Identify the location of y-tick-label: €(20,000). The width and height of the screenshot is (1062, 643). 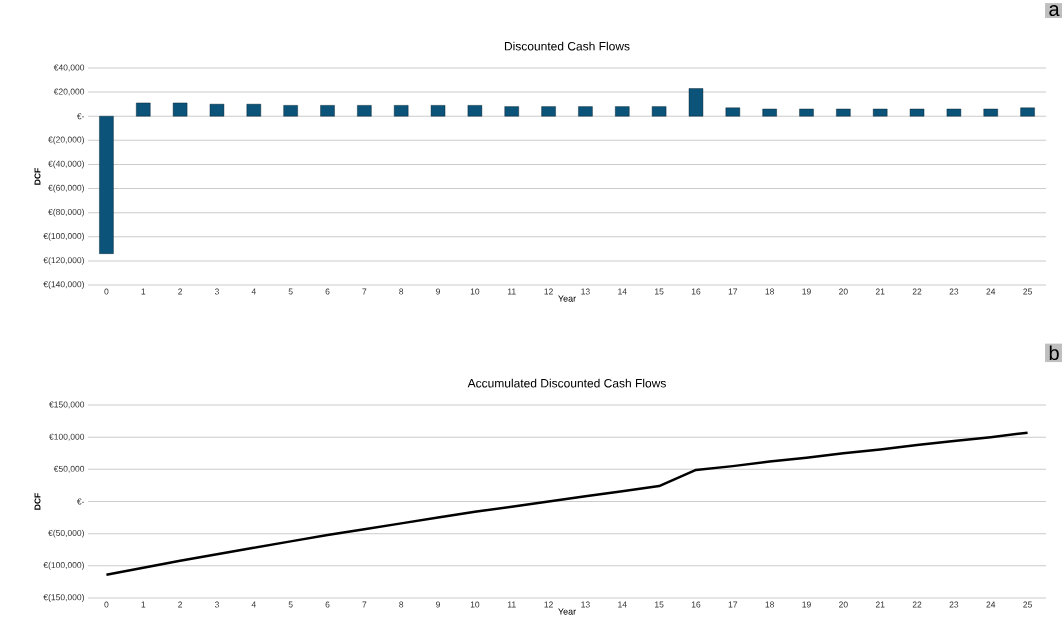
(66, 140).